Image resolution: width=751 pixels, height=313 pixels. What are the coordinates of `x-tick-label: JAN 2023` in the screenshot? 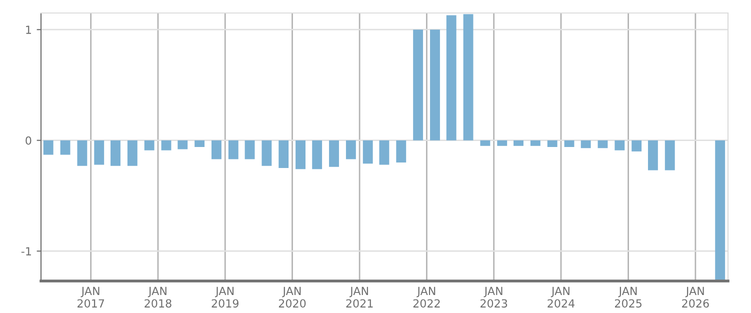 It's located at (494, 297).